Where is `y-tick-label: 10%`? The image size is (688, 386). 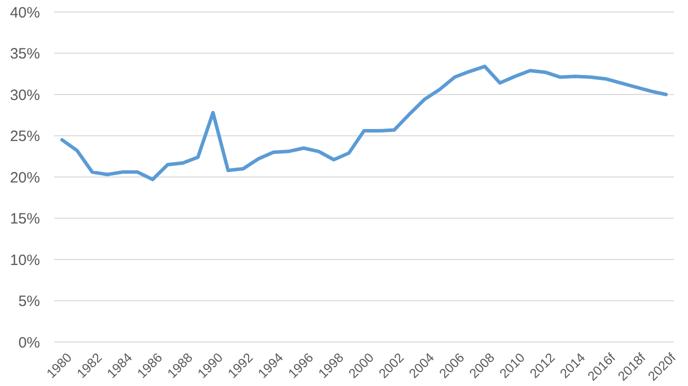 y-tick-label: 10% is located at coordinates (25, 260).